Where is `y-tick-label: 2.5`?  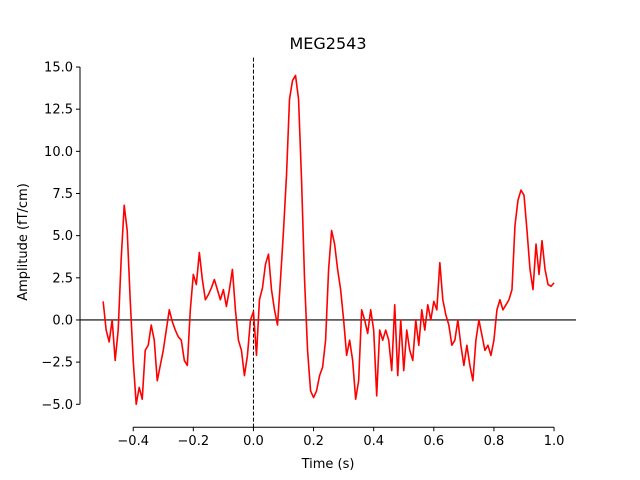 y-tick-label: 2.5 is located at coordinates (62, 278).